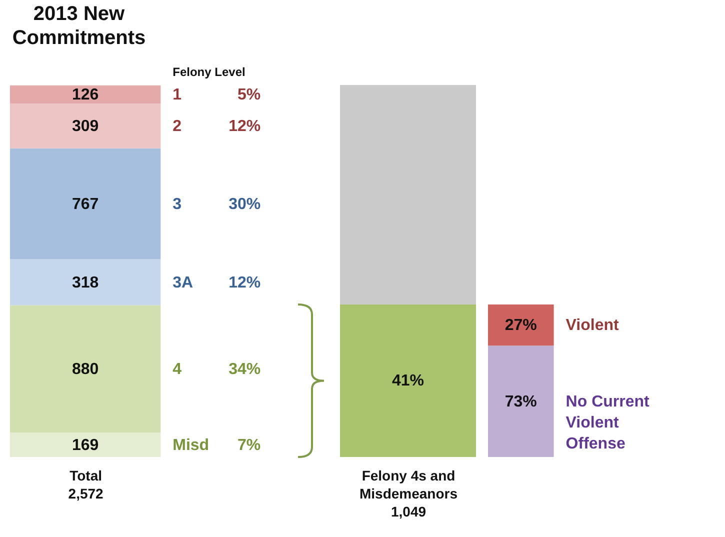  Describe the element at coordinates (177, 127) in the screenshot. I see `series-label: 2` at that location.